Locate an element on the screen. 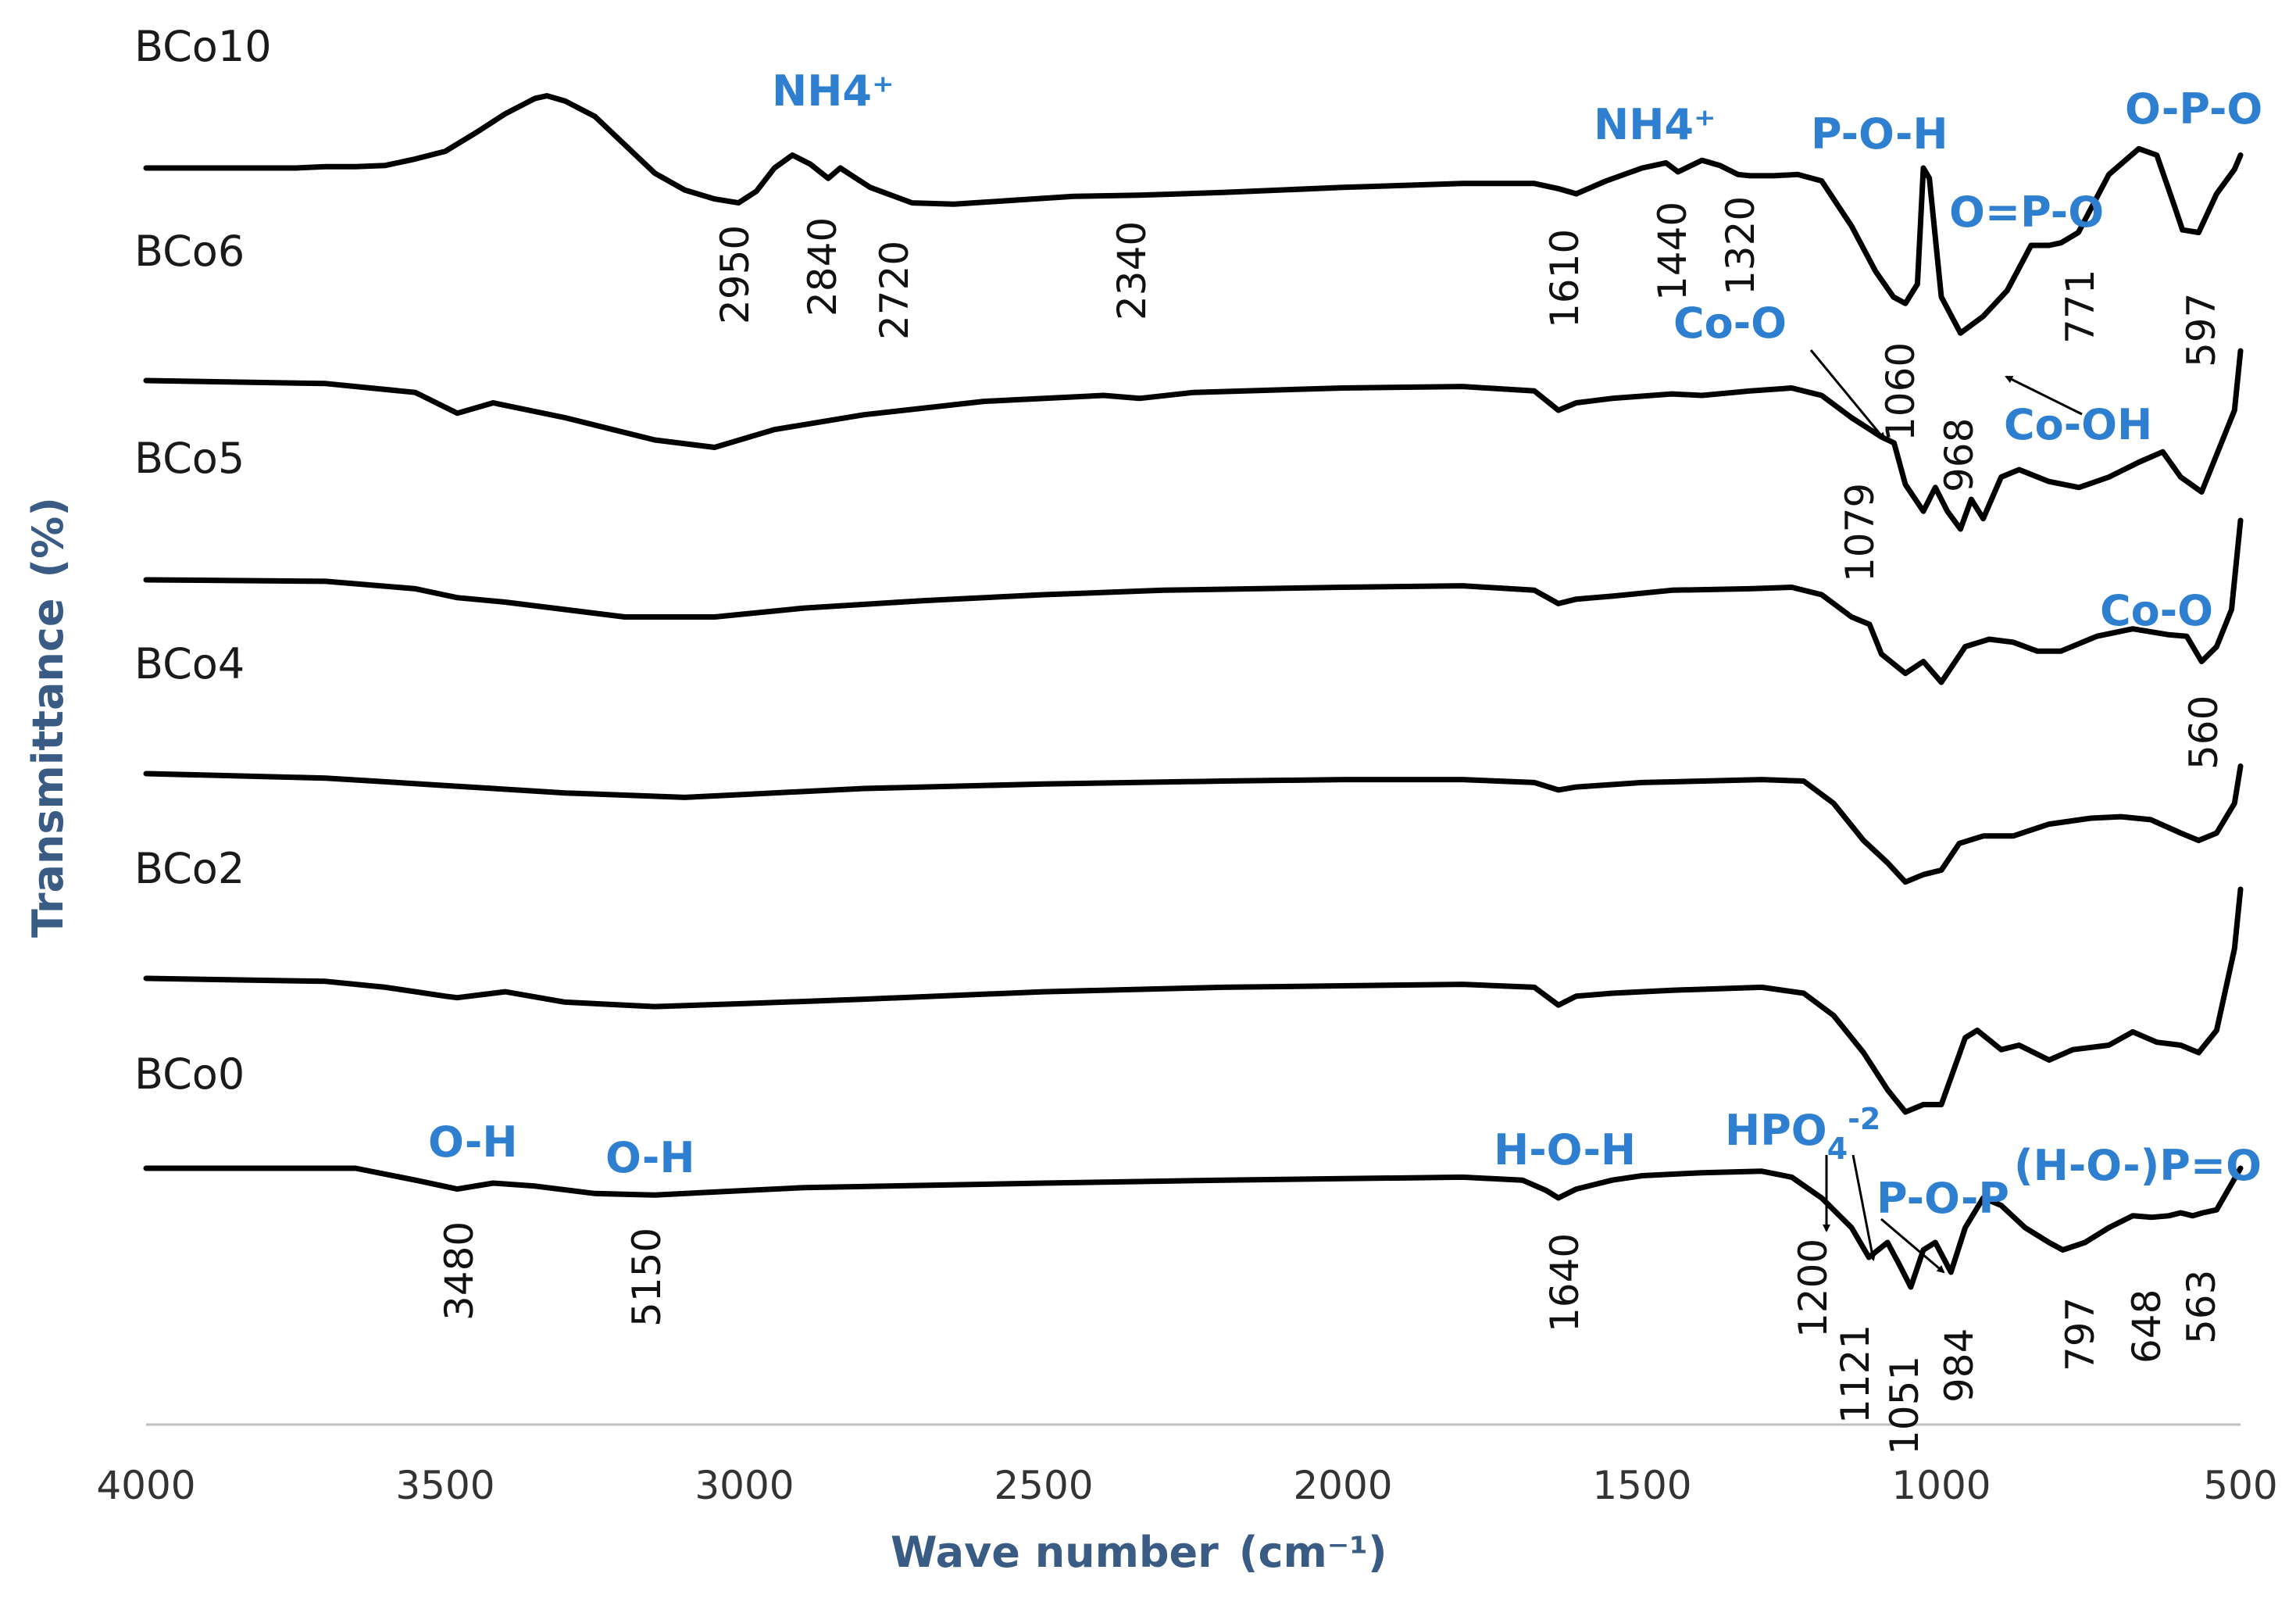  peak-label-2720: 2720 is located at coordinates (894, 290).